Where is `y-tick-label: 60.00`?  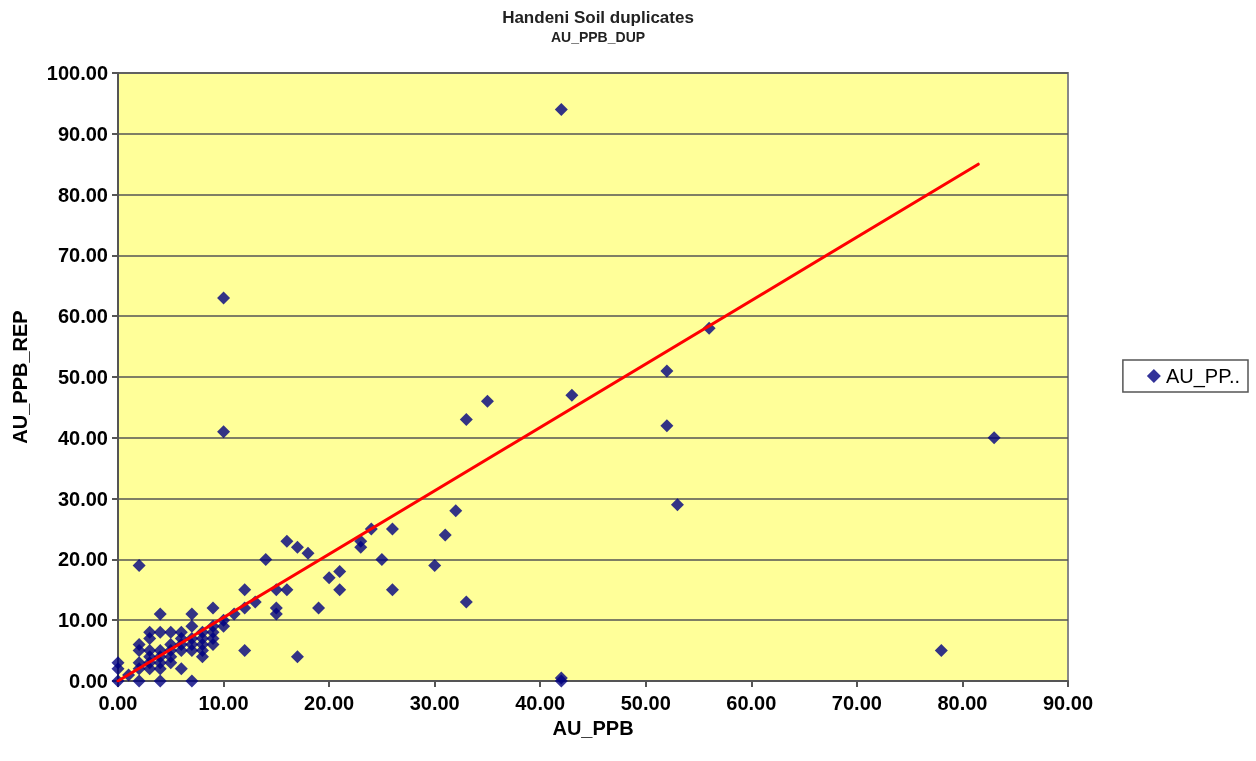 y-tick-label: 60.00 is located at coordinates (82, 316).